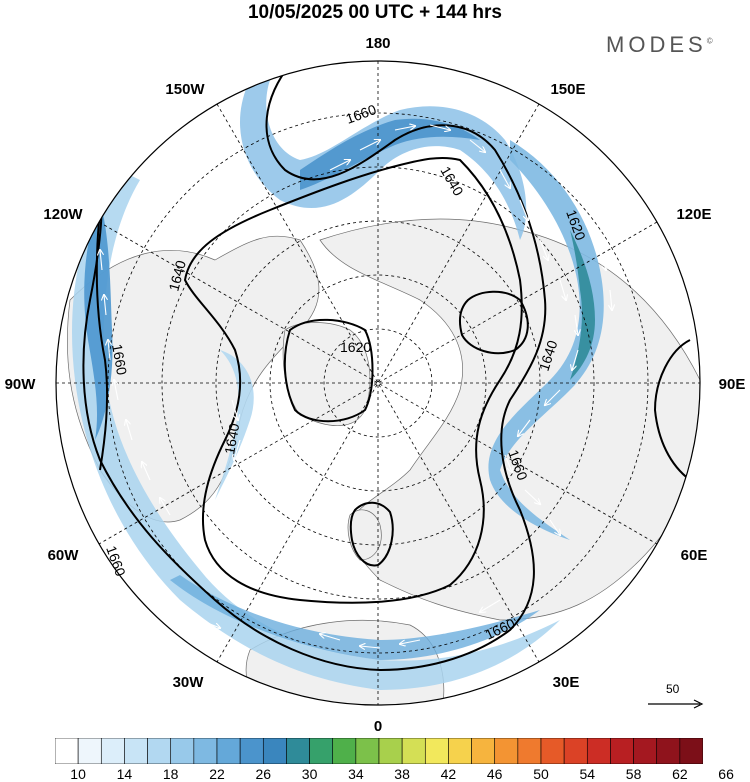 This screenshot has width=750, height=782. I want to click on contour-1640-eastasia, so click(494, 322).